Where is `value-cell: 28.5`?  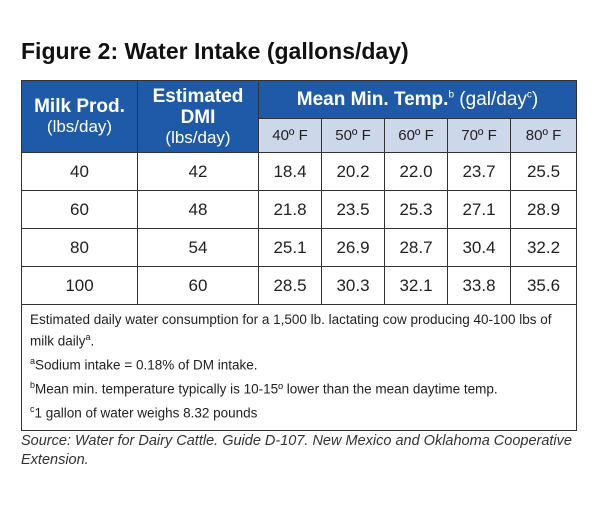
value-cell: 28.5 is located at coordinates (290, 285).